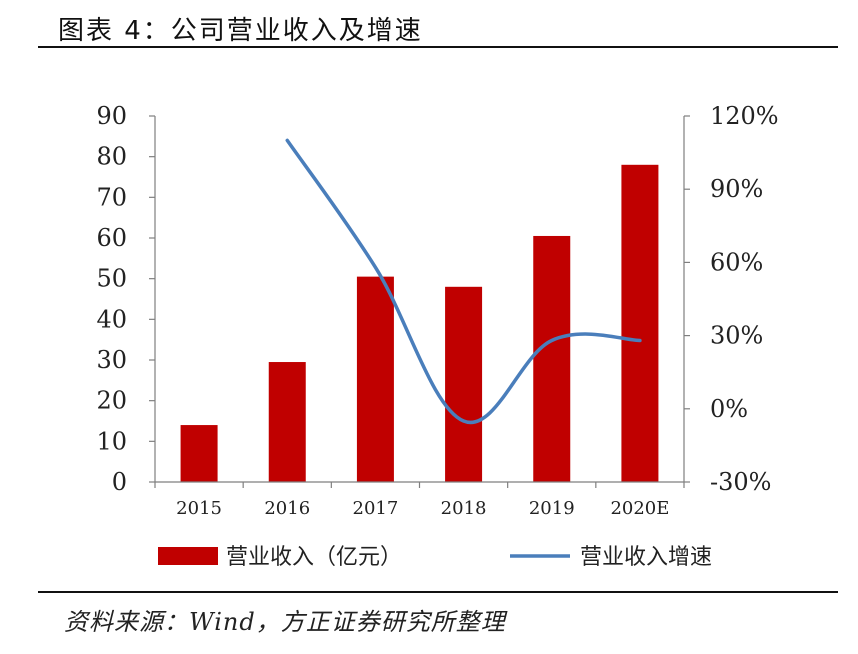  I want to click on legend-bar-label: 营业收入（亿元）, so click(314, 557).